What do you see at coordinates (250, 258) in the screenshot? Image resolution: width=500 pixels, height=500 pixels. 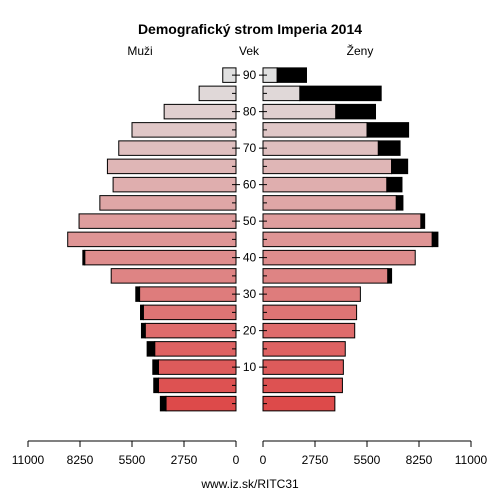 I see `age-tick-label: 40` at bounding box center [250, 258].